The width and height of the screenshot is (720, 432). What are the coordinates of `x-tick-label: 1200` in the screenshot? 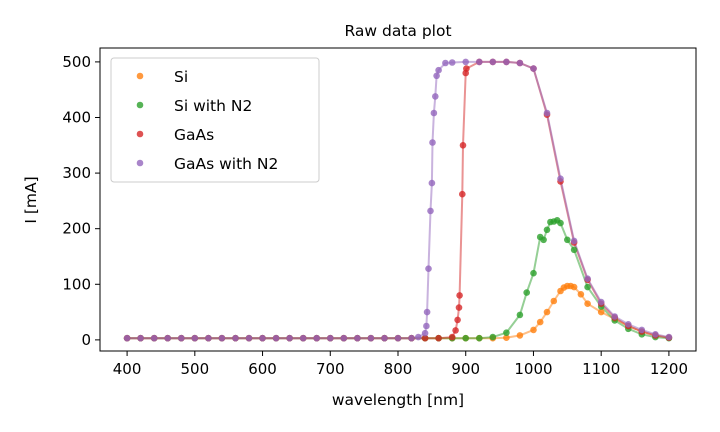 It's located at (669, 369).